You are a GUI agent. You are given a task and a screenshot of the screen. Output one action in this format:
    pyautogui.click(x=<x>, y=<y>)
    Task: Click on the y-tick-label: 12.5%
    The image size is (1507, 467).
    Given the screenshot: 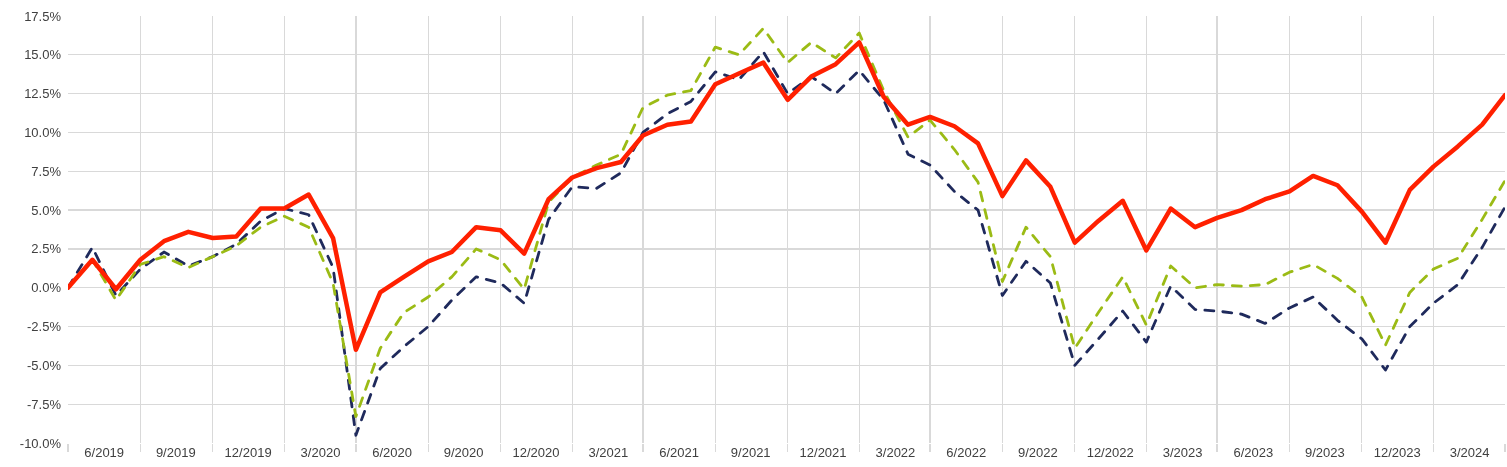 What is the action you would take?
    pyautogui.click(x=43, y=94)
    